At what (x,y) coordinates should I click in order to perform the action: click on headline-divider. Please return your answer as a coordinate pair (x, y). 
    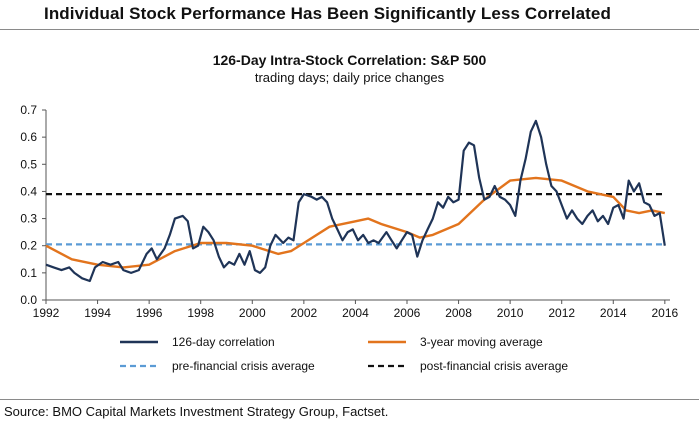
    Looking at the image, I should click on (349, 29).